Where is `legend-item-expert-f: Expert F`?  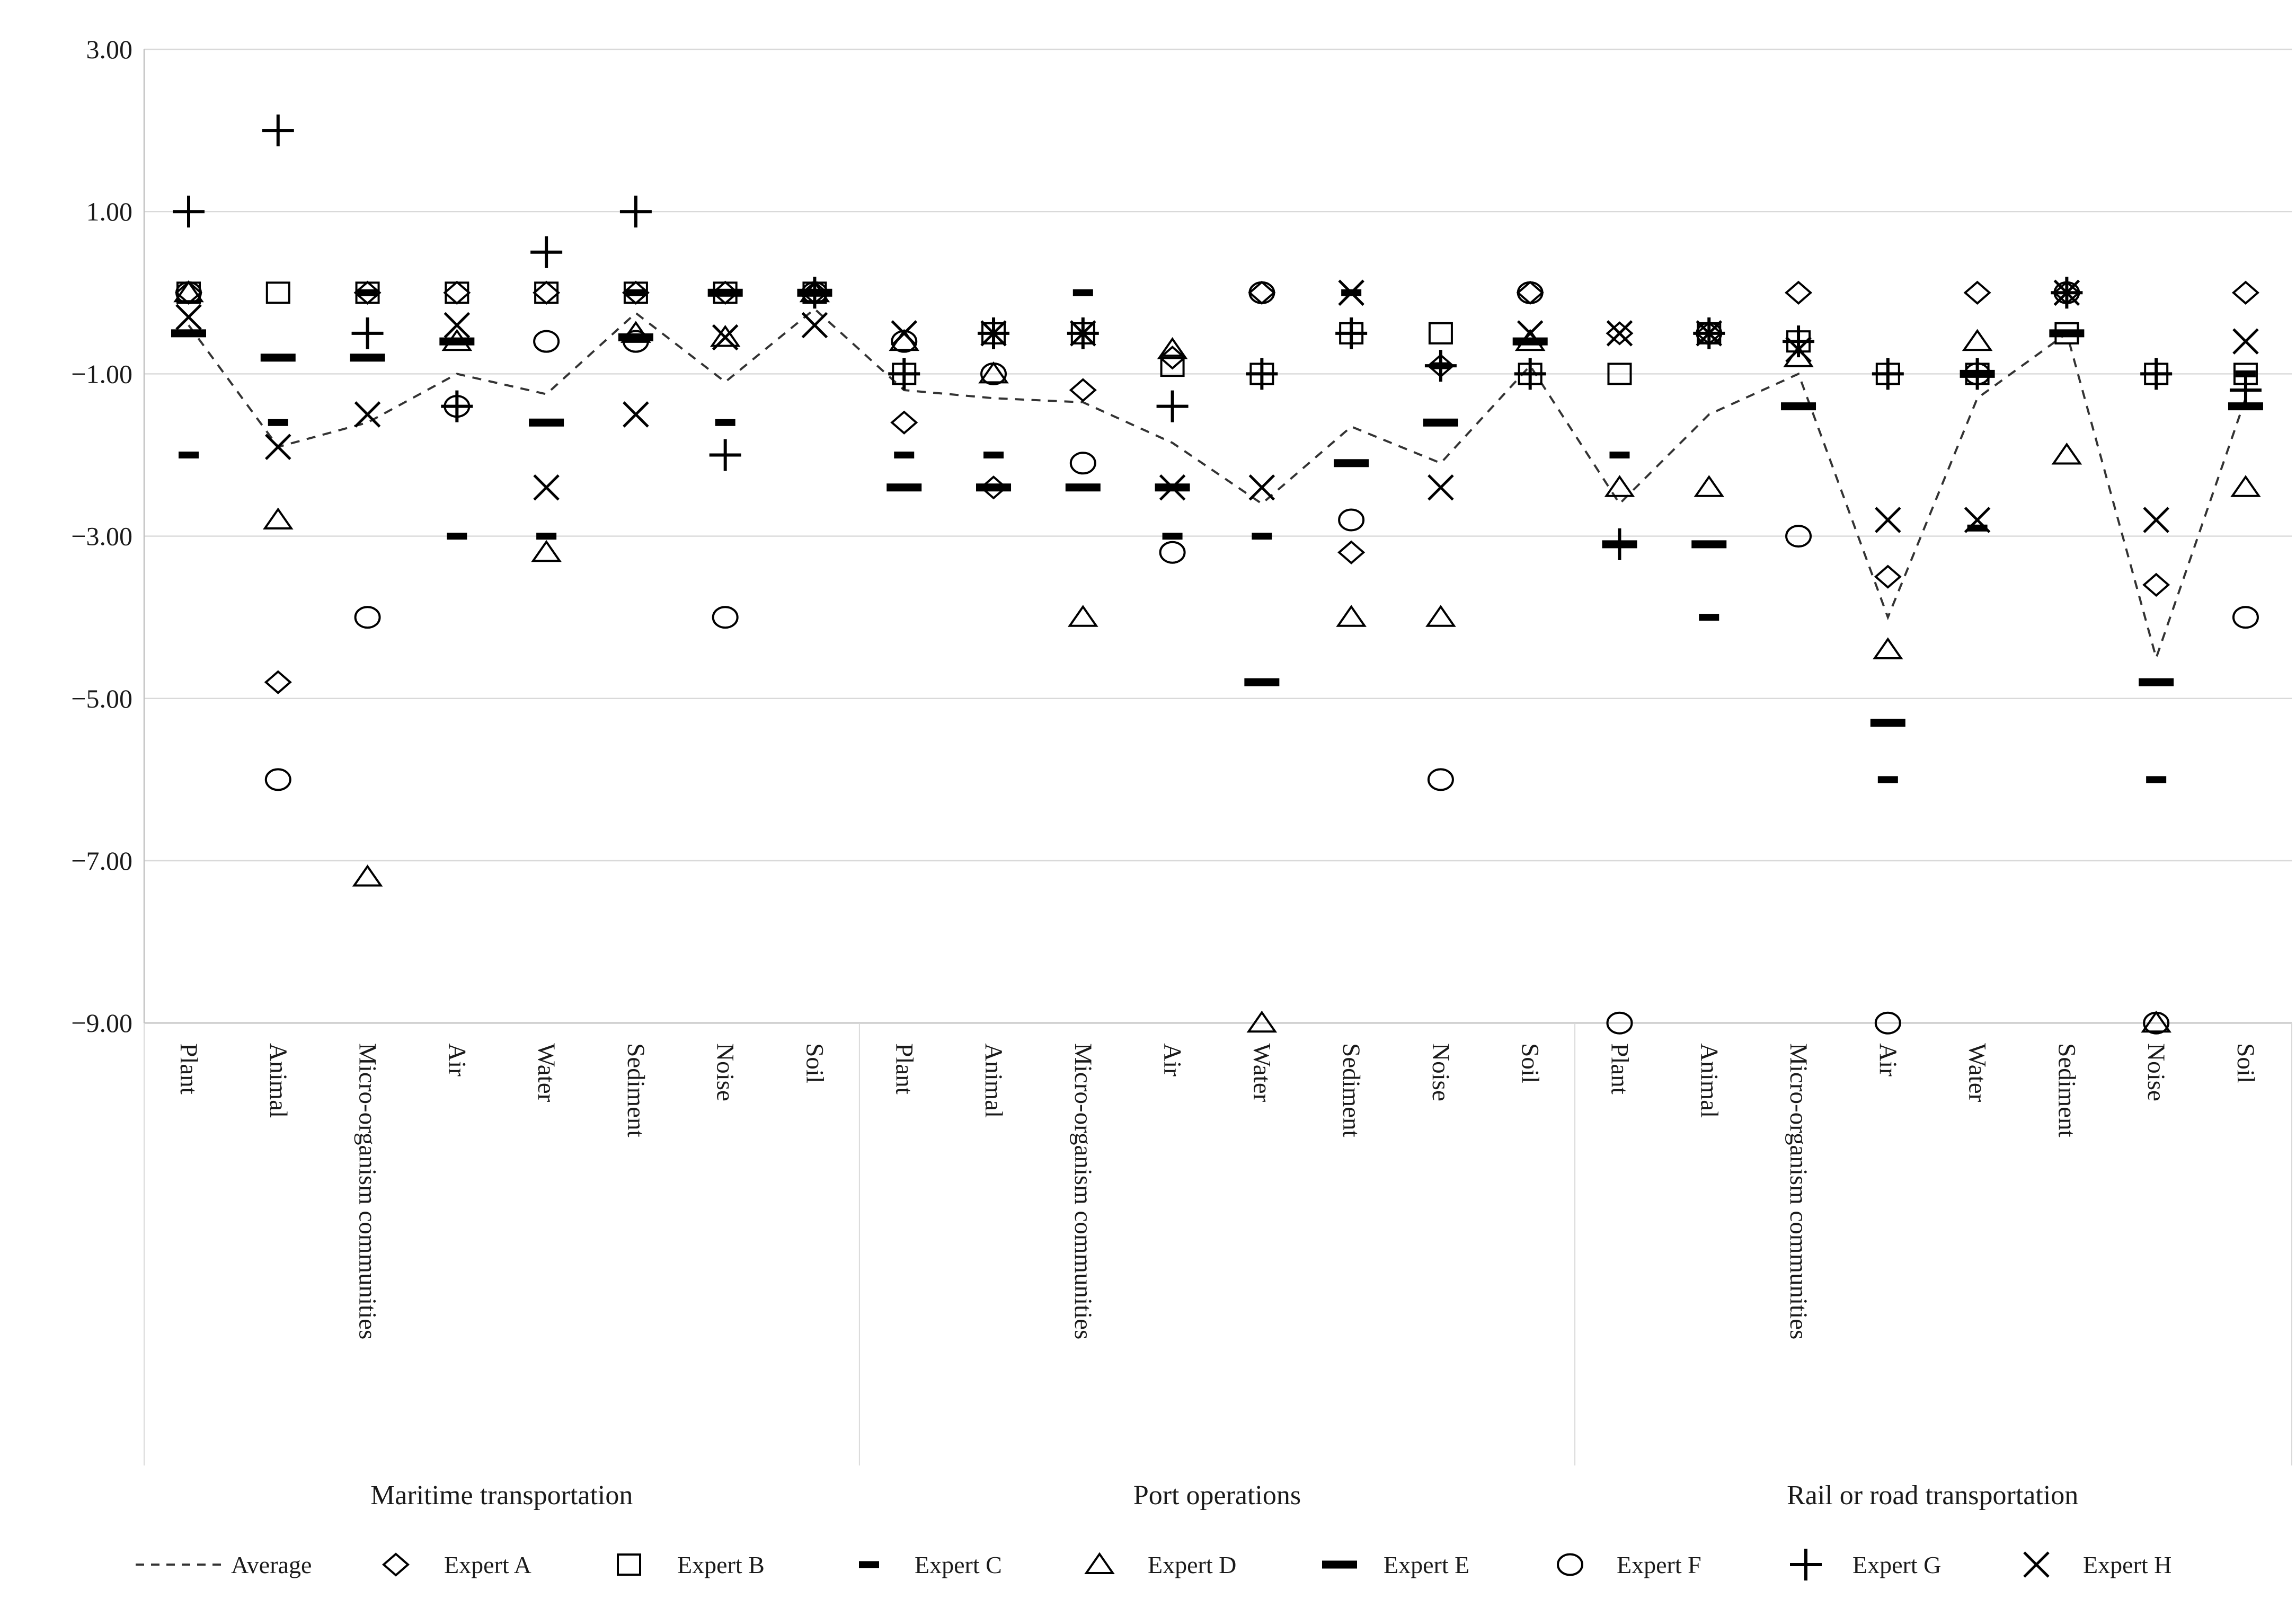
legend-item-expert-f: Expert F is located at coordinates (1629, 1564).